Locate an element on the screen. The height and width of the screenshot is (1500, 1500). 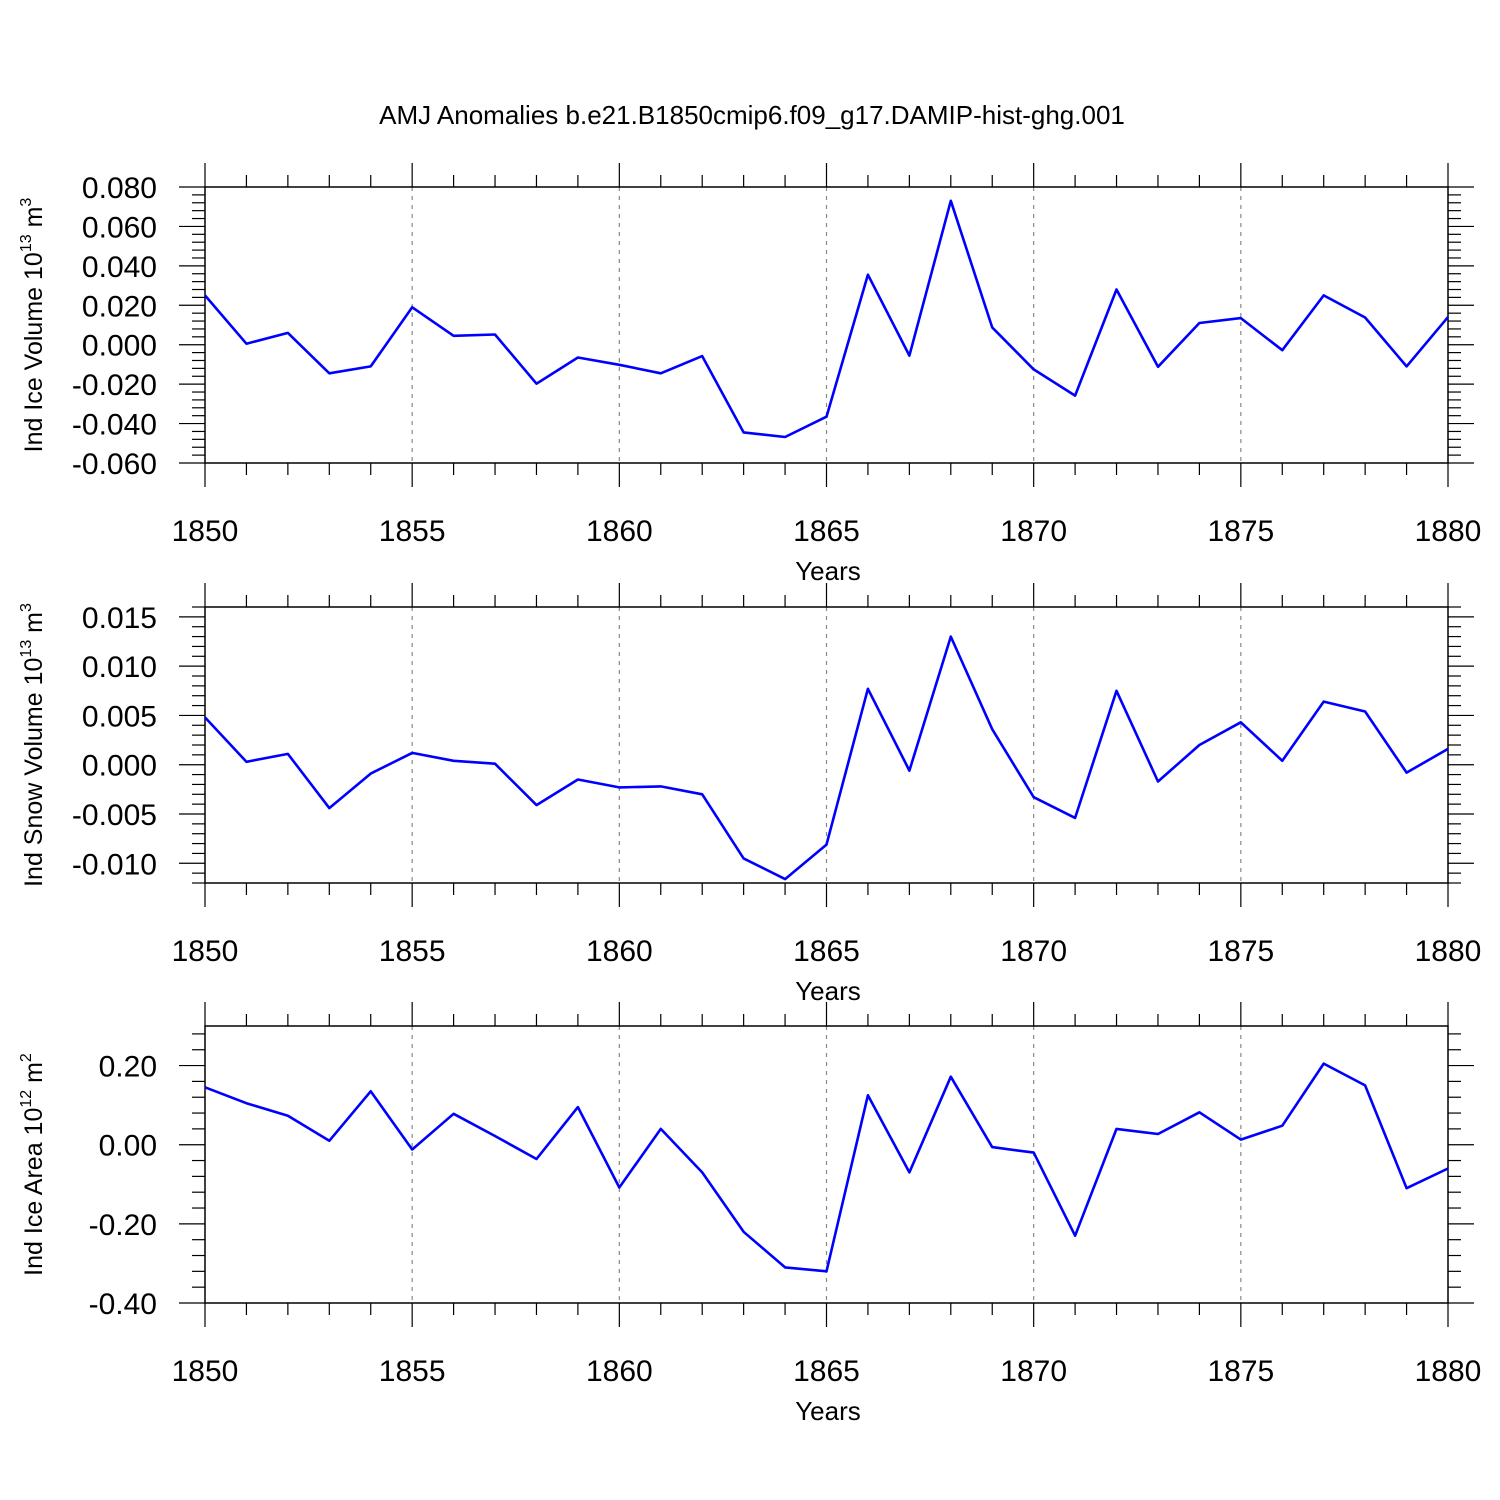
y-tick-label: 0.20 is located at coordinates (128, 1067).